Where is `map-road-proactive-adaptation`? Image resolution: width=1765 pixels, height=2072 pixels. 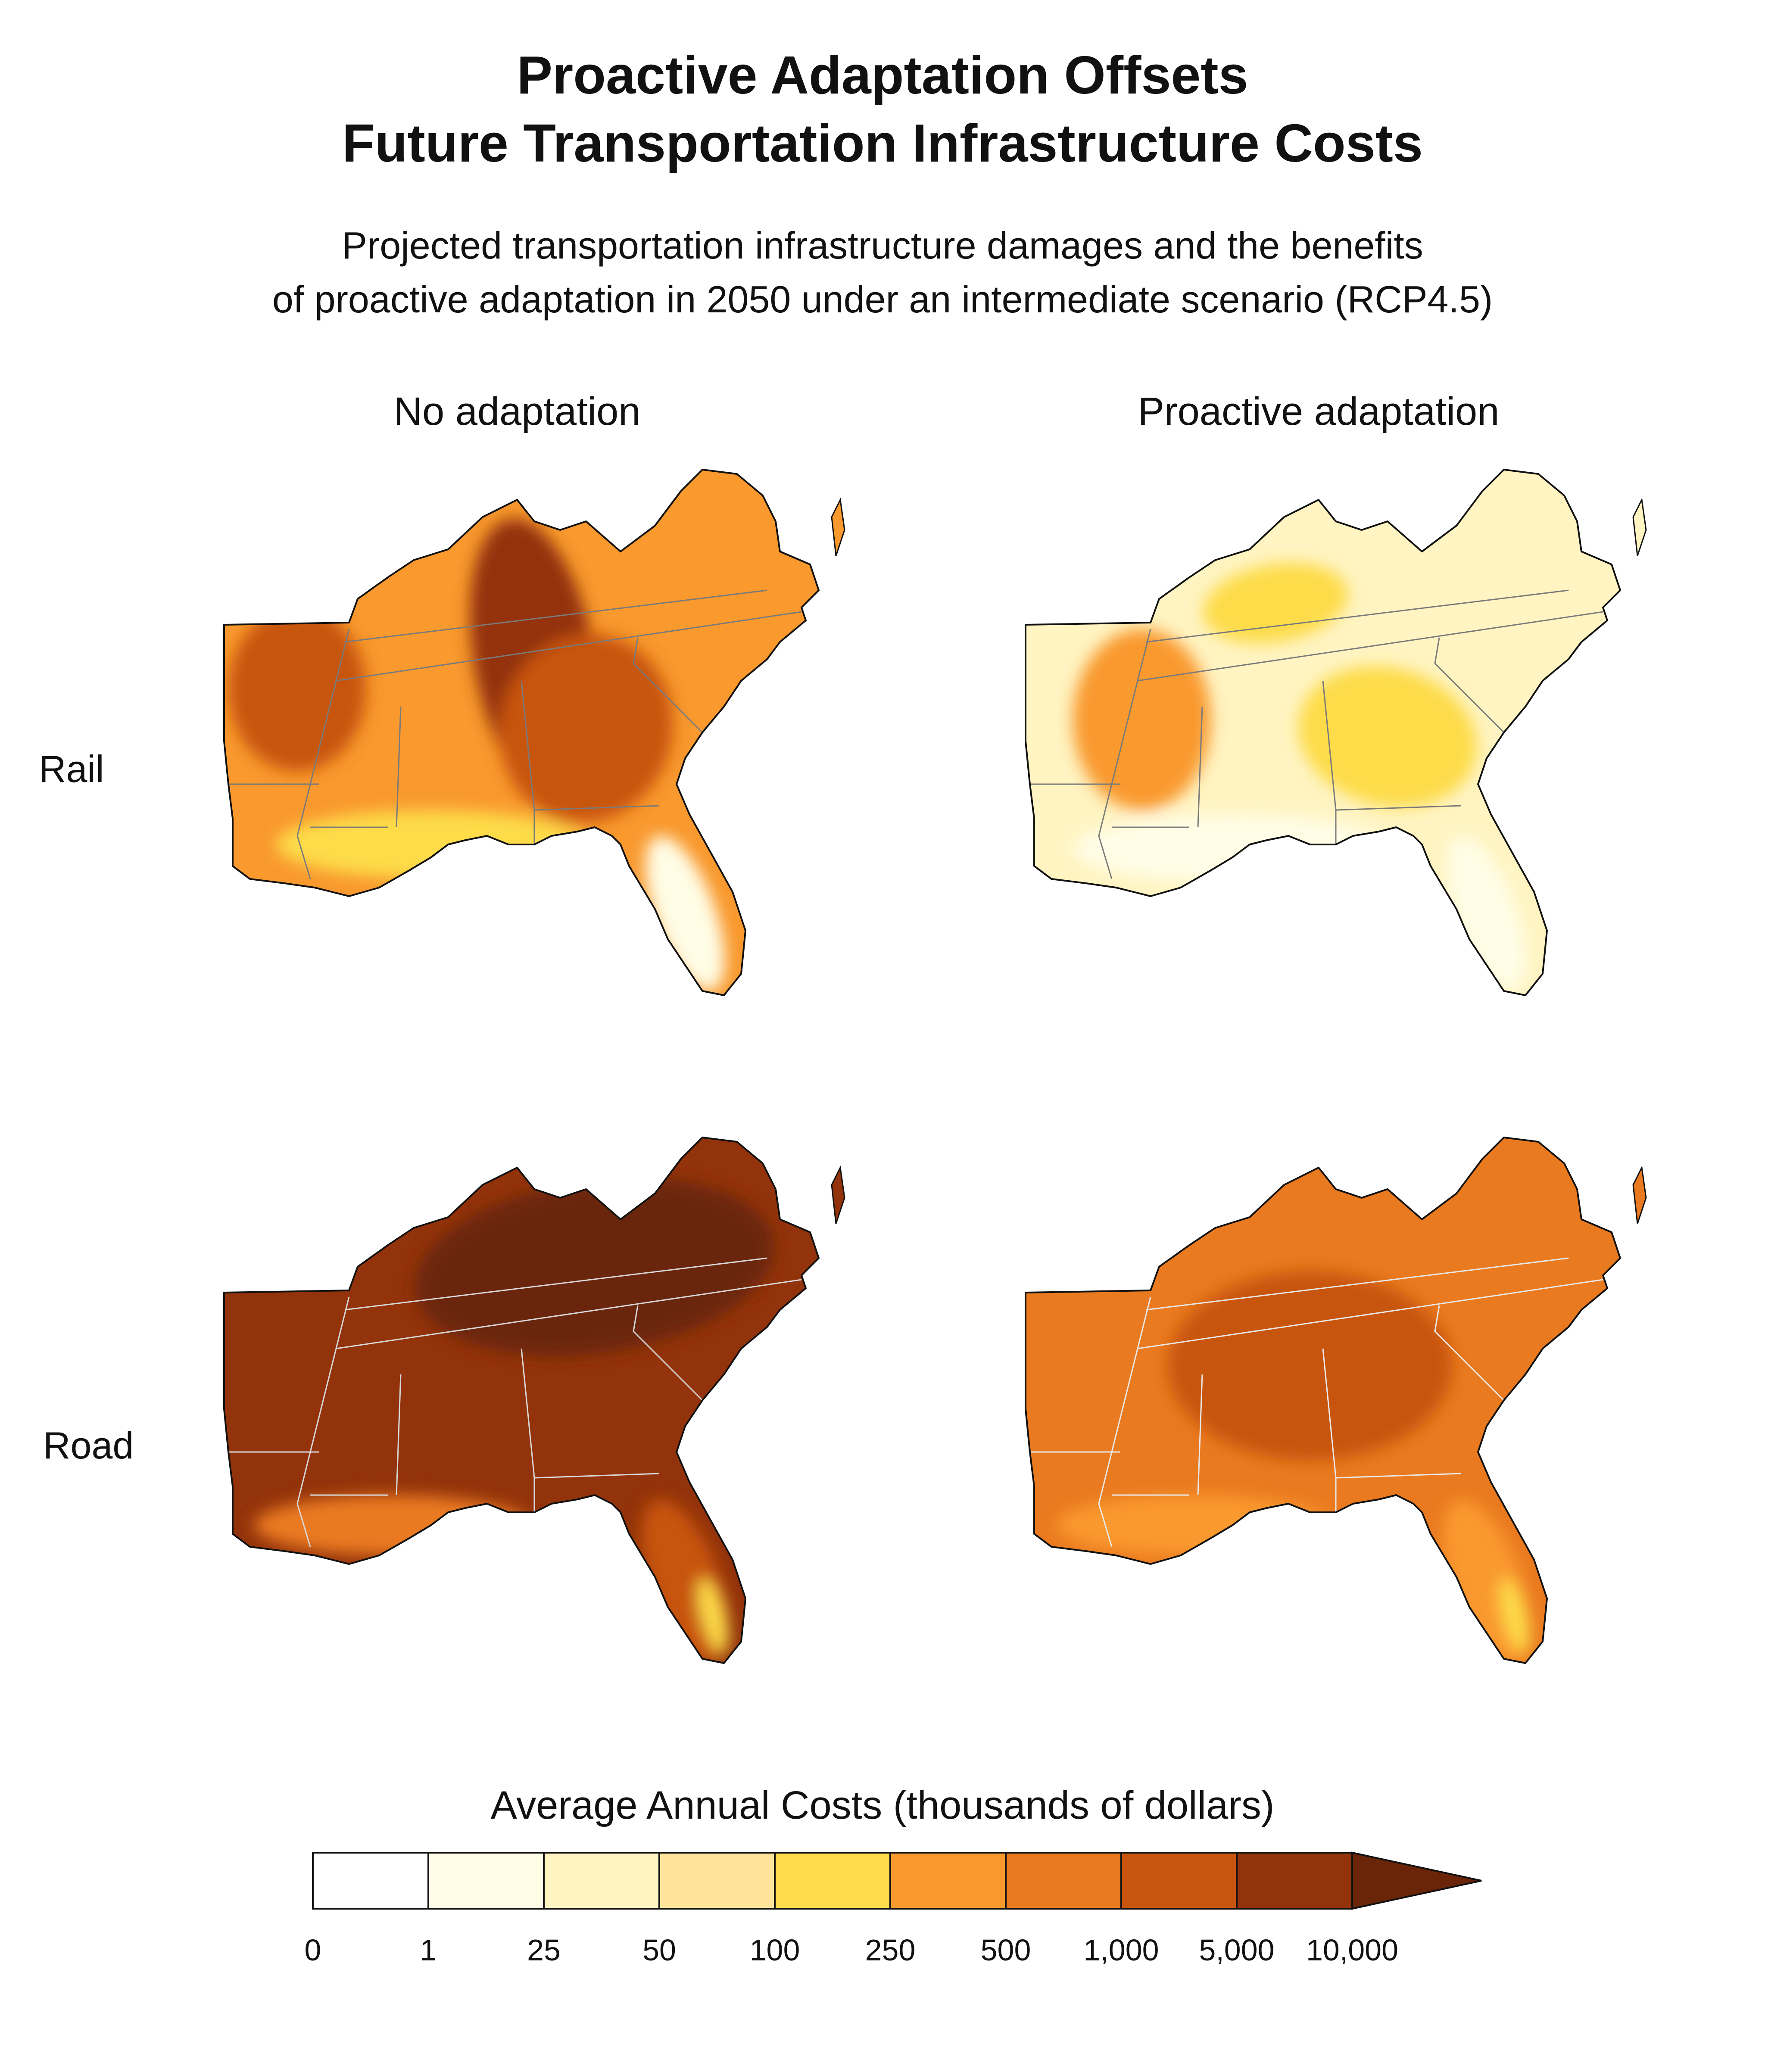
map-road-proactive-adaptation is located at coordinates (1336, 1401).